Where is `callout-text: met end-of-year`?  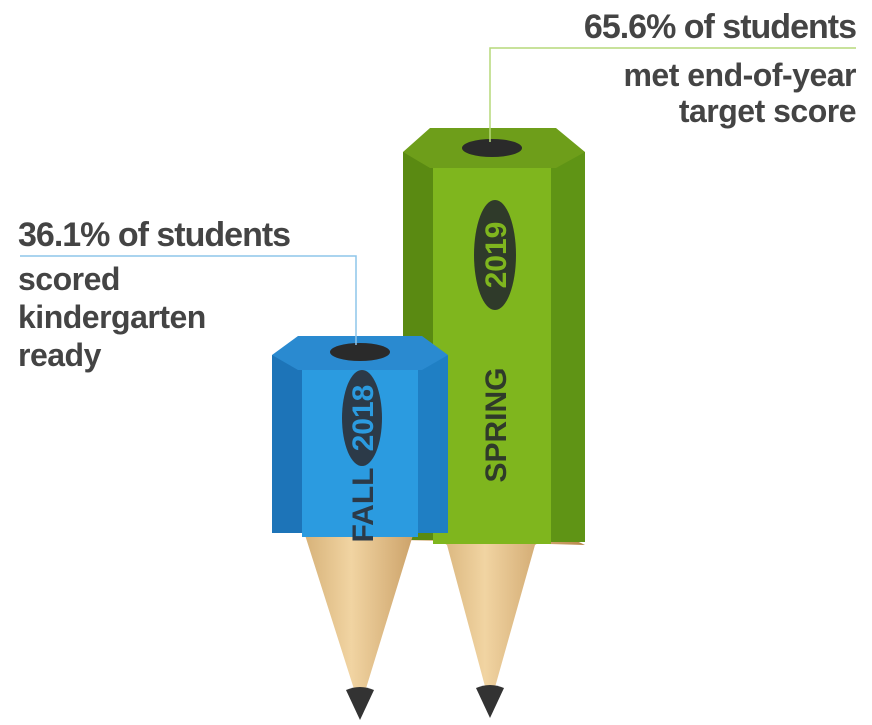 callout-text: met end-of-year is located at coordinates (739, 75).